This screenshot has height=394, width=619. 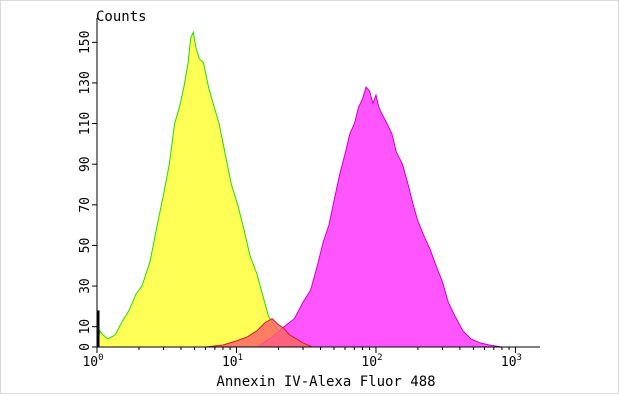 I want to click on y-tick-label: 150, so click(x=85, y=42).